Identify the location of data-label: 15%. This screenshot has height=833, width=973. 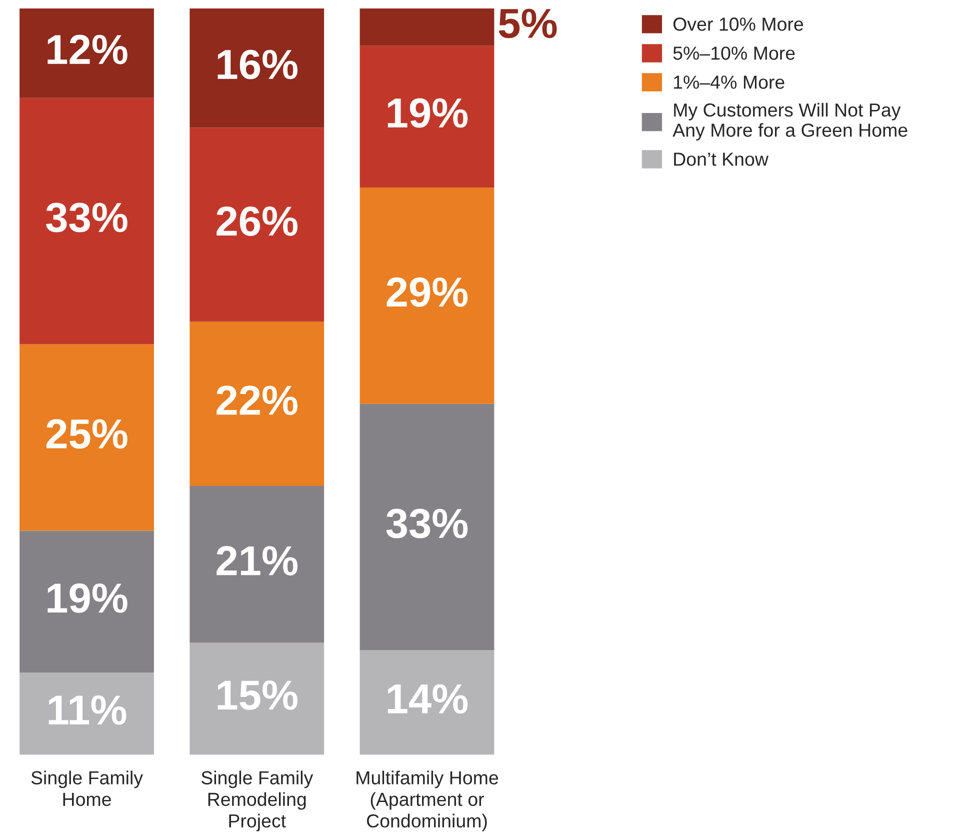
(258, 695).